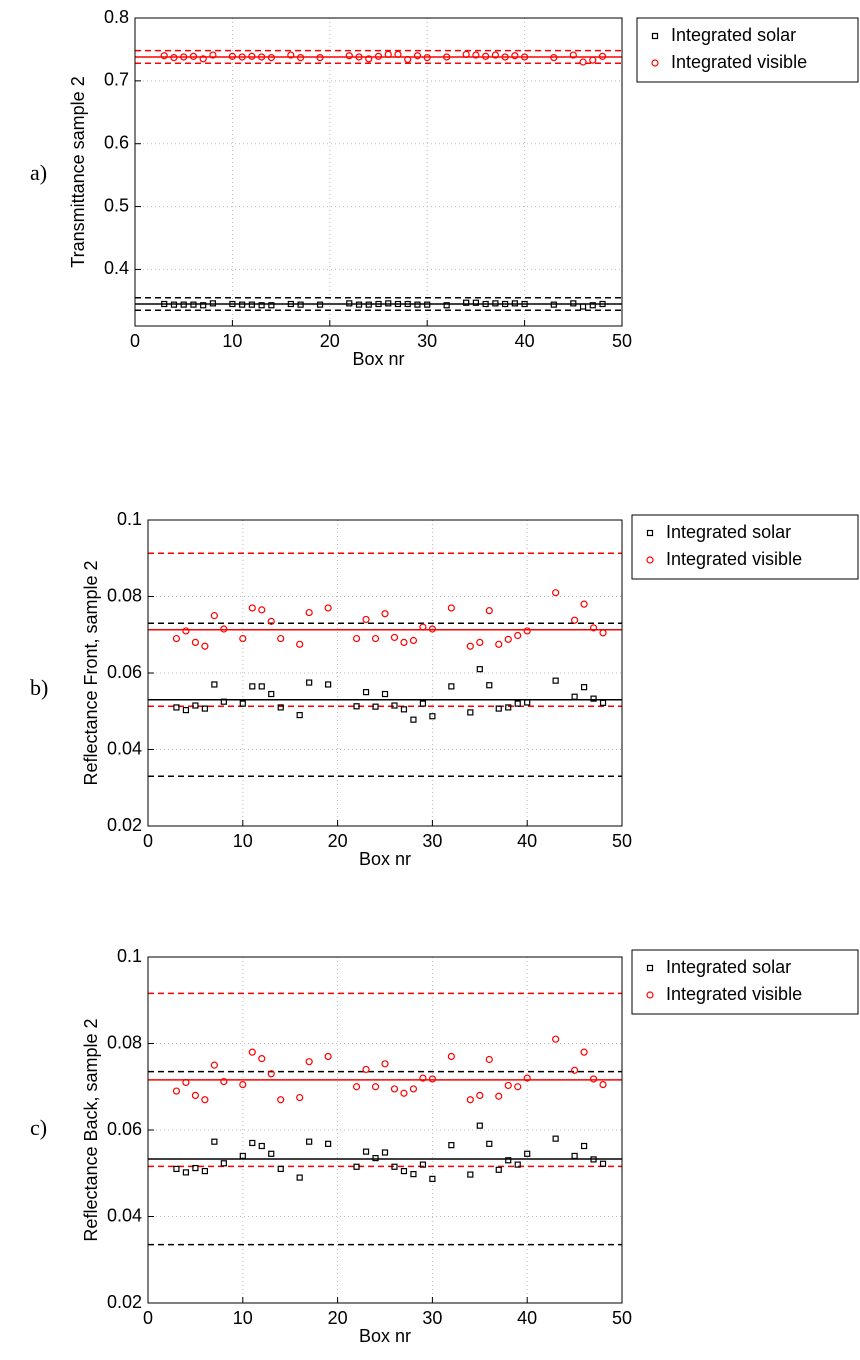 The height and width of the screenshot is (1360, 860). Describe the element at coordinates (91, 1129) in the screenshot. I see `y-axis-label: Reflectance Back, sample 2` at that location.